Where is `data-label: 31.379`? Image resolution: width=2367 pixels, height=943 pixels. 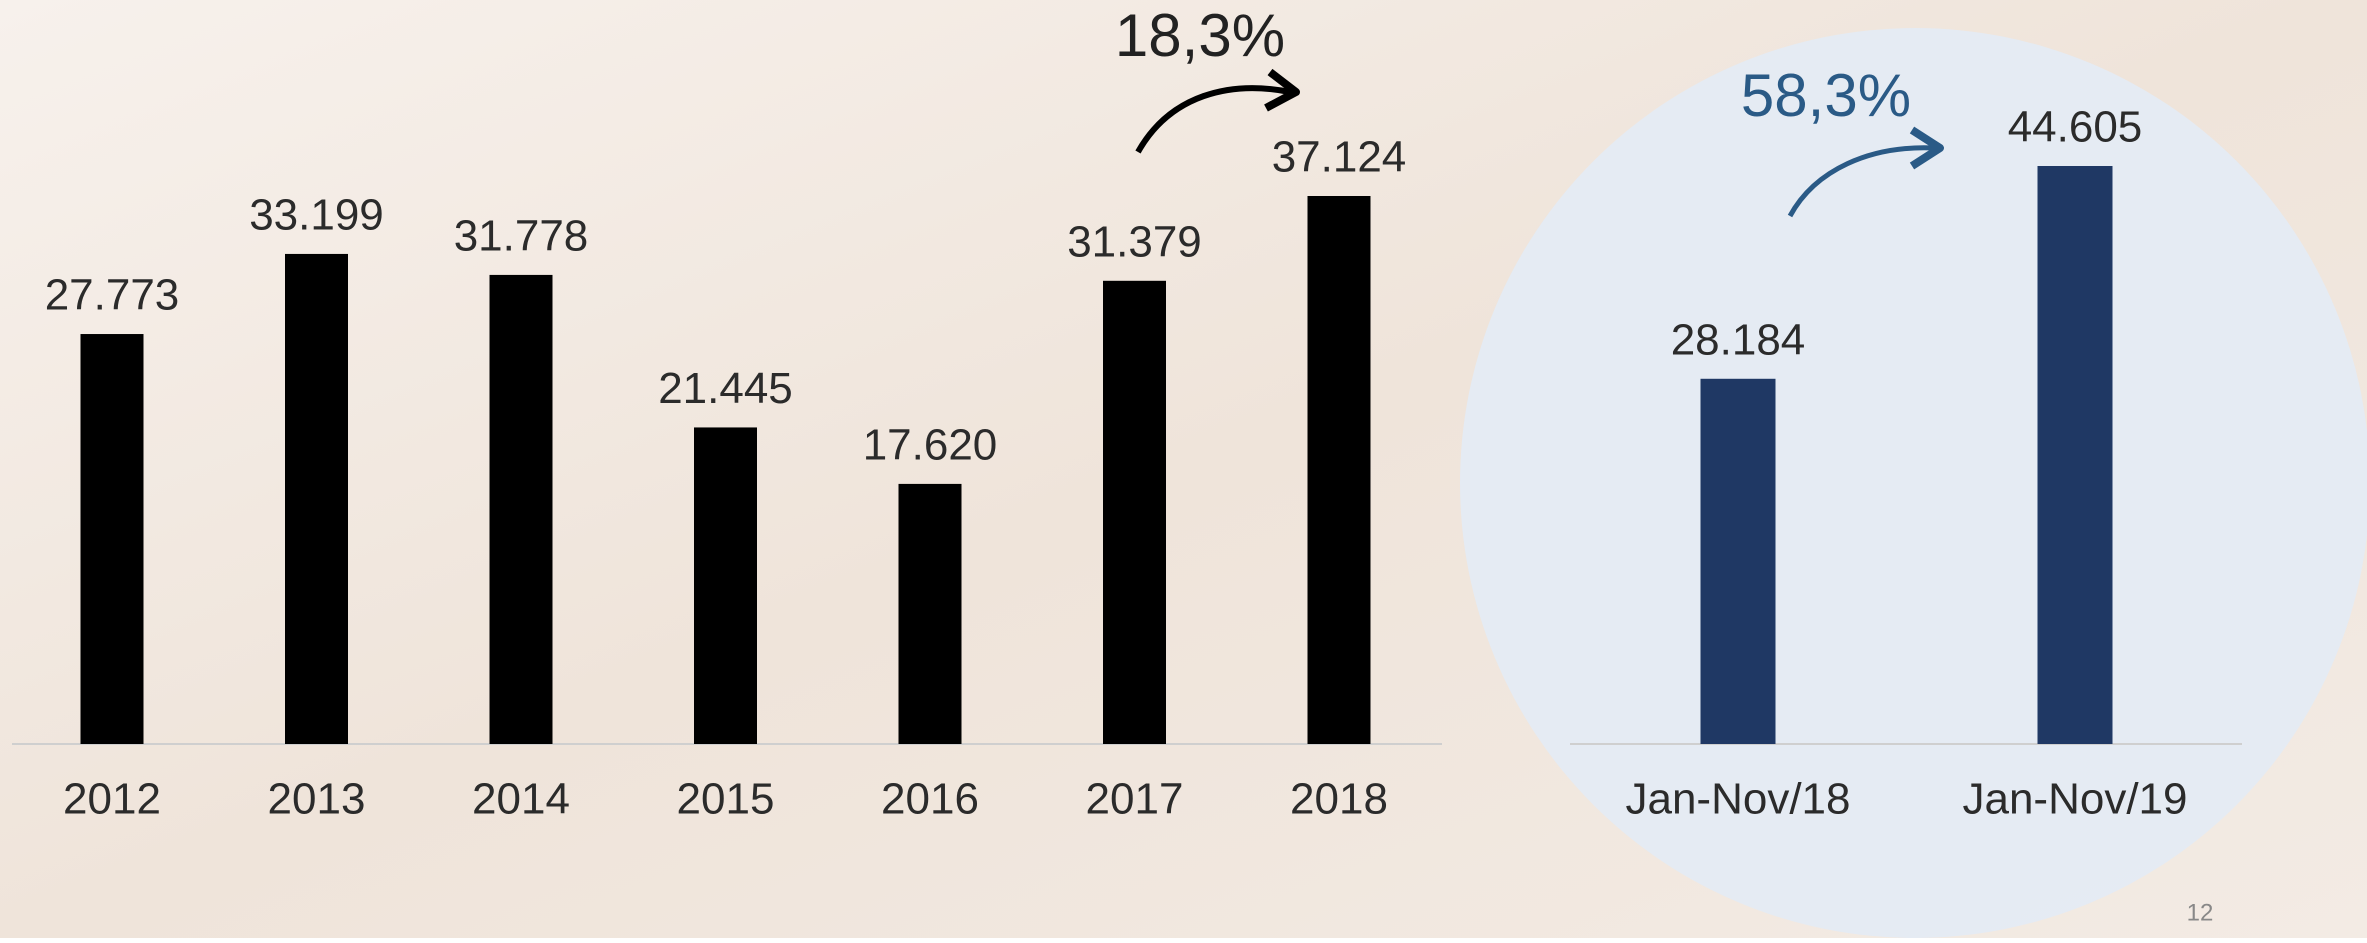 data-label: 31.379 is located at coordinates (1134, 241).